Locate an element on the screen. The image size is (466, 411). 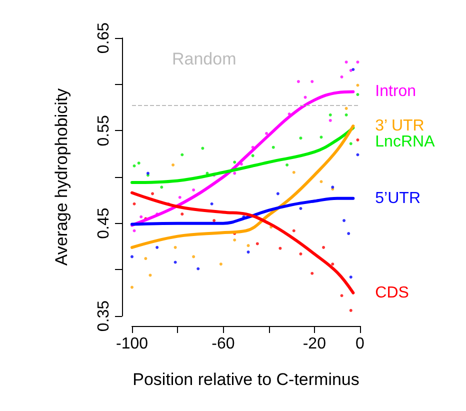
y-tick-label: 0.55 is located at coordinates (104, 130).